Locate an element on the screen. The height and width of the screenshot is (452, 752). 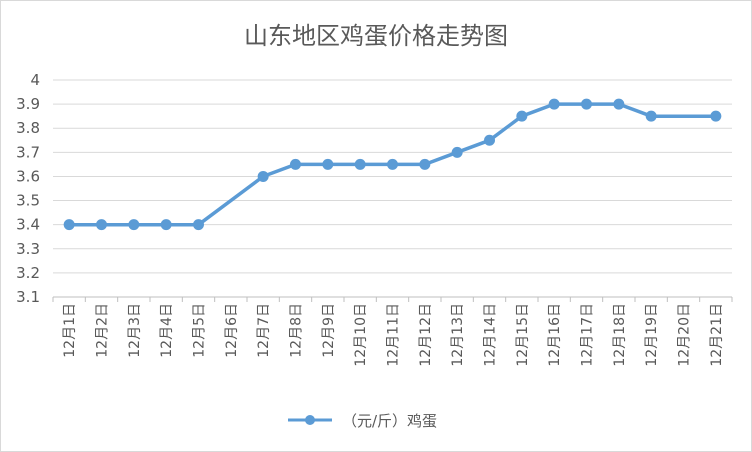
x-tick-label: 12月6日 is located at coordinates (232, 330).